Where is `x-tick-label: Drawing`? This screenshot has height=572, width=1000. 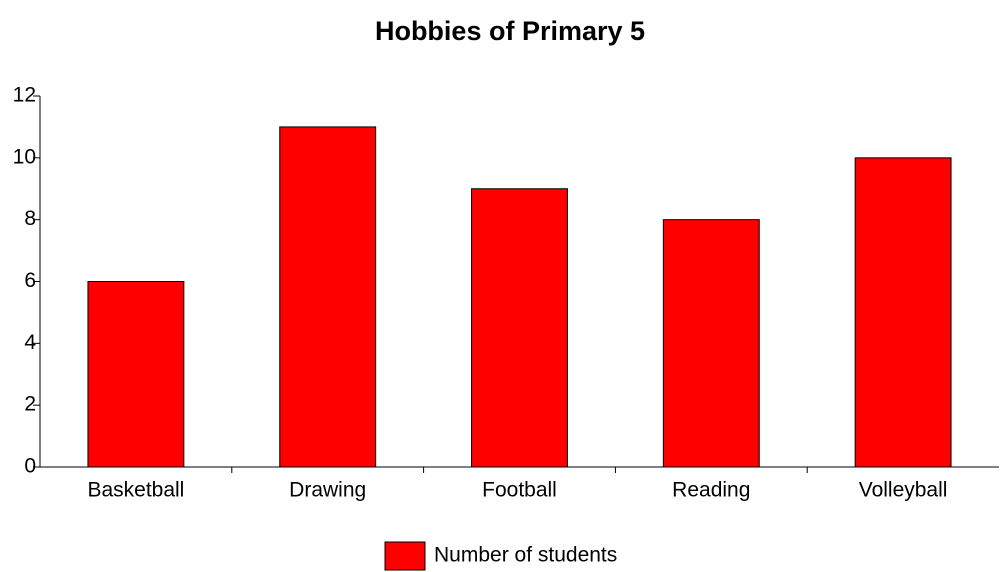 x-tick-label: Drawing is located at coordinates (327, 490).